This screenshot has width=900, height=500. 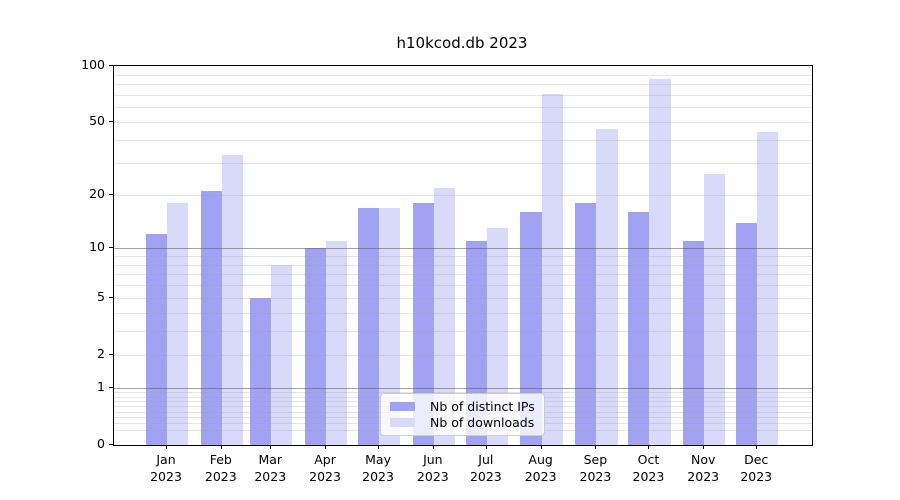 What do you see at coordinates (715, 309) in the screenshot?
I see `bar-downloads-nov` at bounding box center [715, 309].